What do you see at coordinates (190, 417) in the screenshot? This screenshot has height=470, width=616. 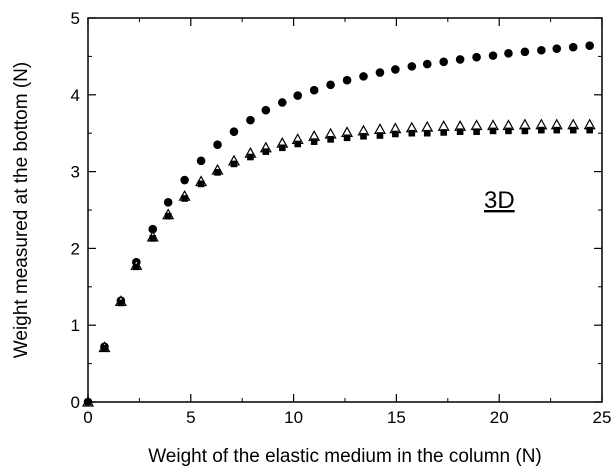 I see `x-tick-label: 5` at bounding box center [190, 417].